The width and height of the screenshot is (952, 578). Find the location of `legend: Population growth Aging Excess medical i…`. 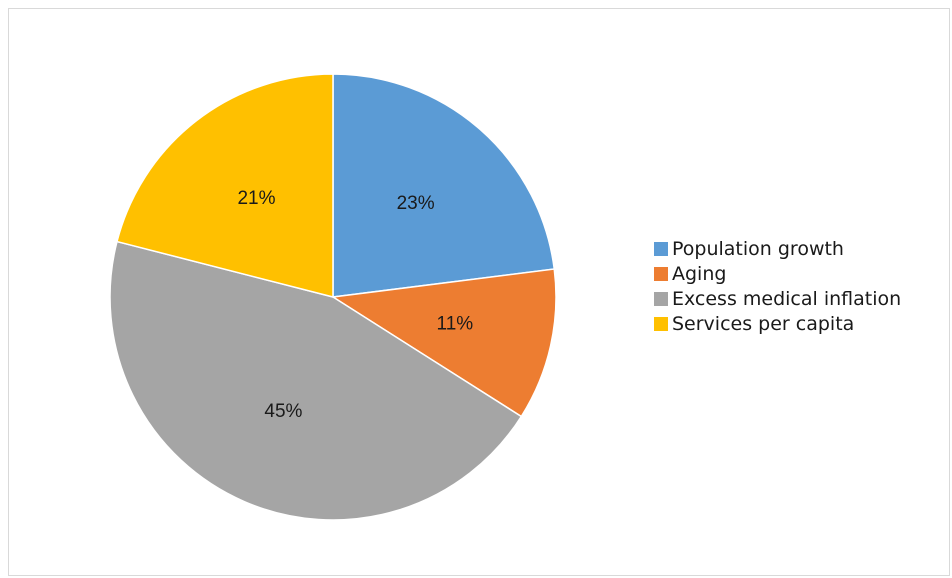

legend: Population growth Aging Excess medical i… is located at coordinates (777, 286).